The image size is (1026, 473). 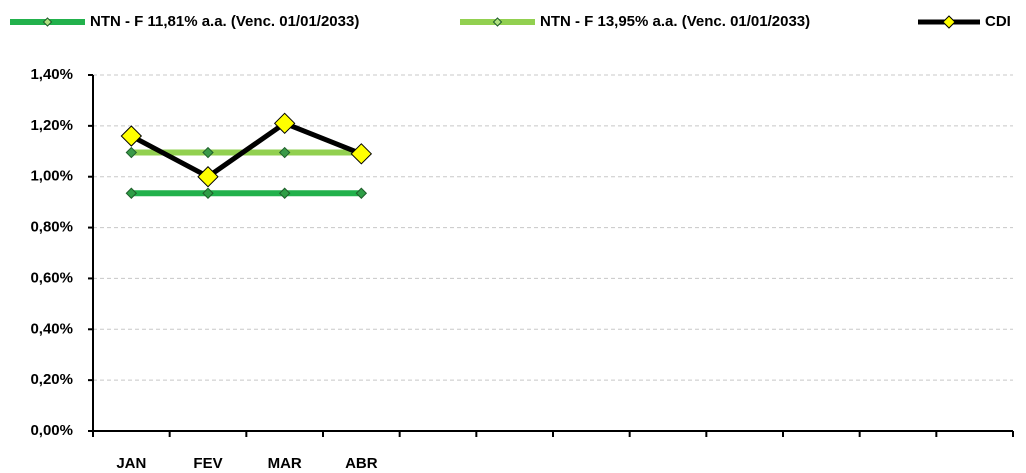 What do you see at coordinates (51, 430) in the screenshot?
I see `y-tick-label: 0,00%` at bounding box center [51, 430].